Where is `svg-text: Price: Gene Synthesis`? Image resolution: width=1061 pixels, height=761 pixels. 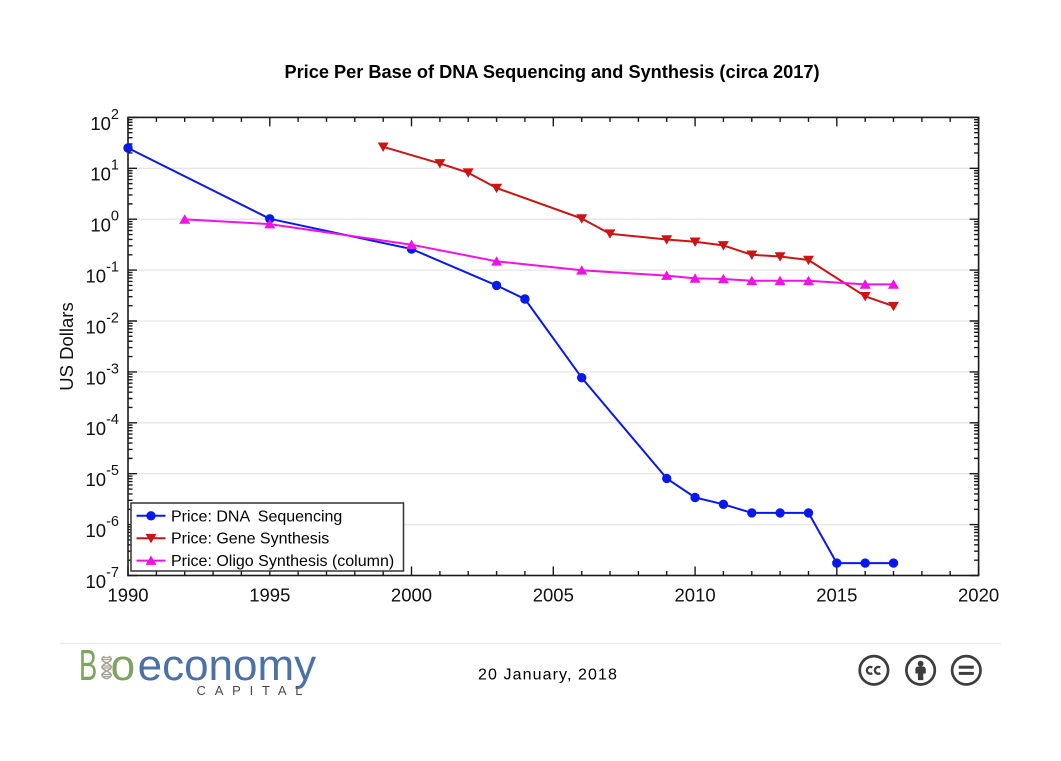 svg-text: Price: Gene Synthesis is located at coordinates (250, 539).